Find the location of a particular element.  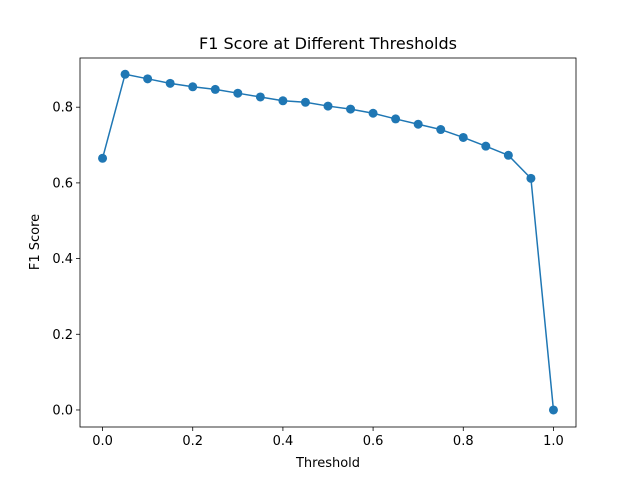

y-tick-label: 0.2 is located at coordinates (62, 335).